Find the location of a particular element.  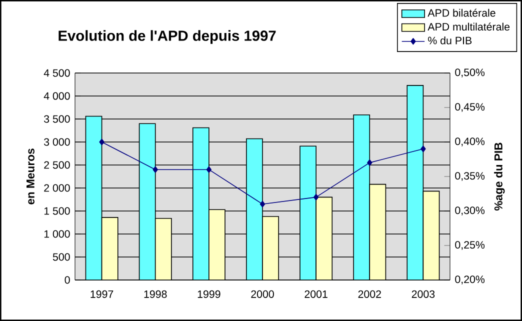

y2-axis-title: %age du PIB is located at coordinates (499, 176).